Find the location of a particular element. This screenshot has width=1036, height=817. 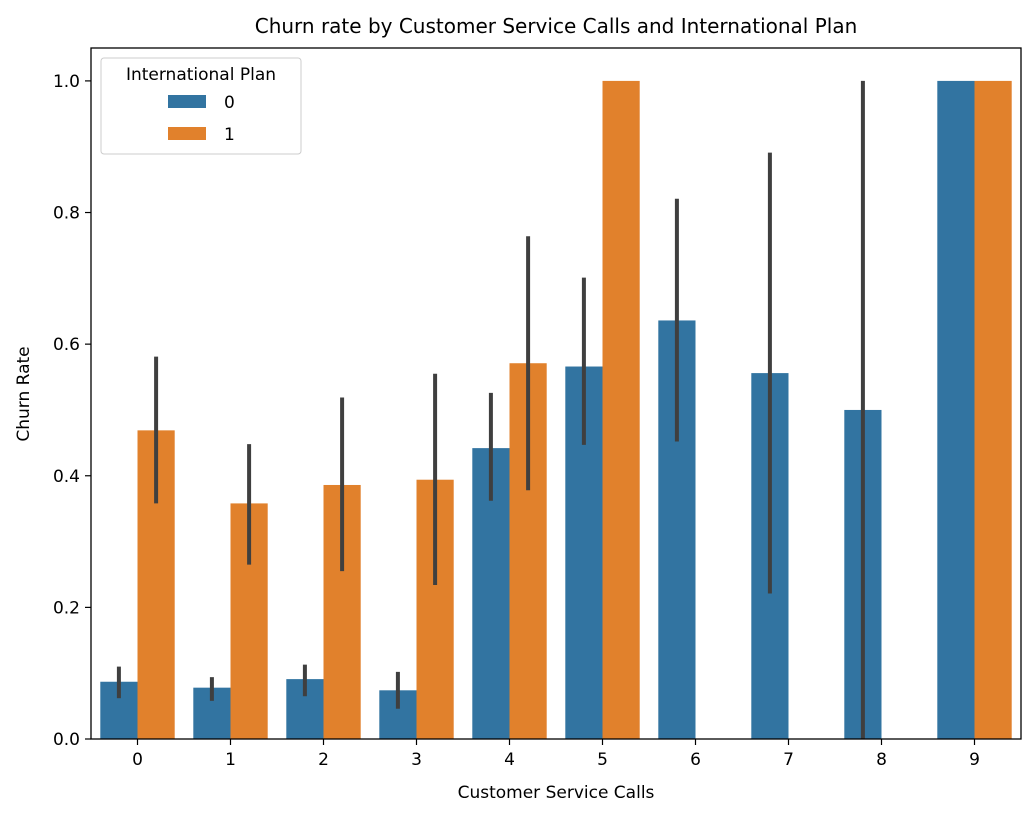

legend: International Plan 0 1 is located at coordinates (201, 106).